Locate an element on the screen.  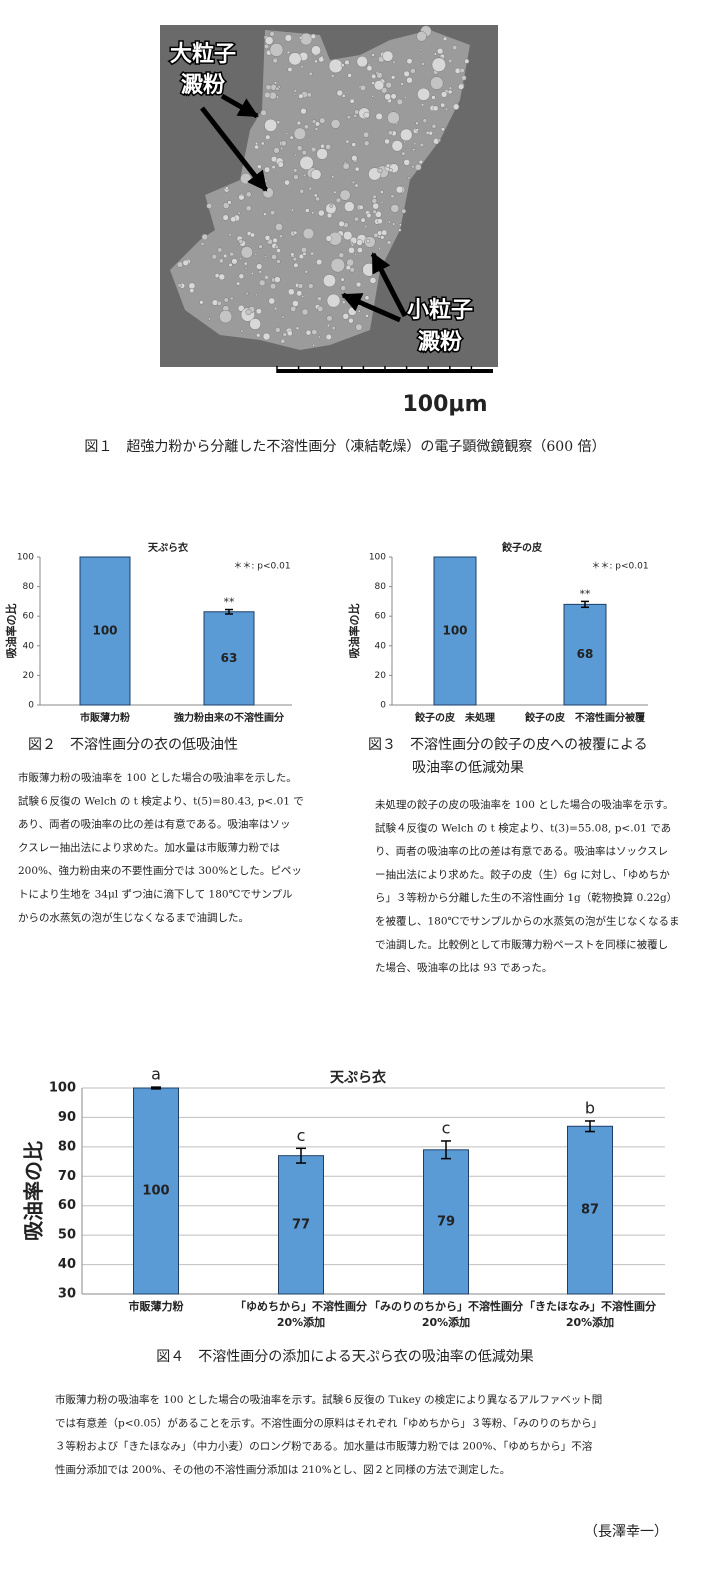
y-tick-label: 0 is located at coordinates (383, 706).